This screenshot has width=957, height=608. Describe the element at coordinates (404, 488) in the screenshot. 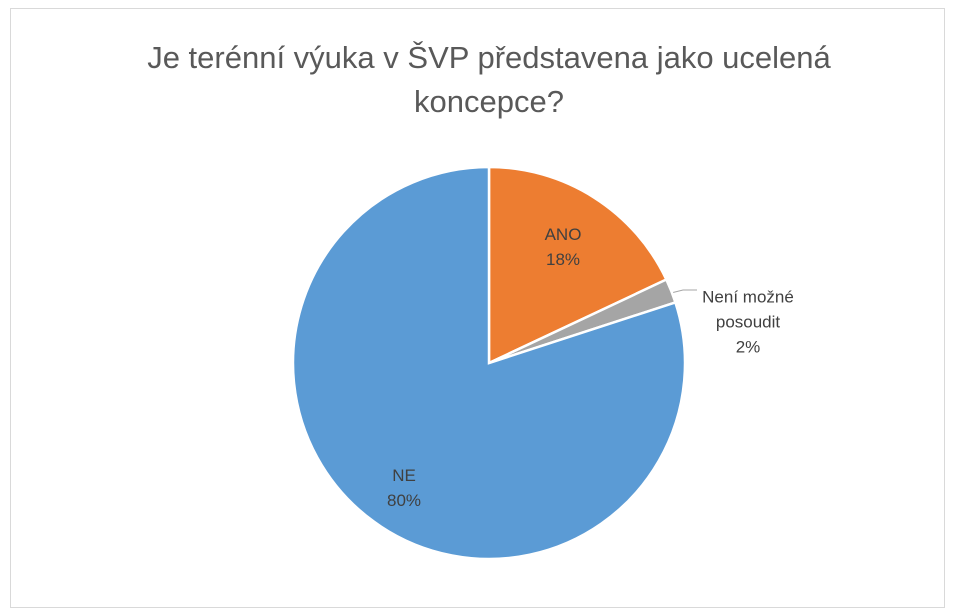

I see `slice-label: NE 80%` at that location.